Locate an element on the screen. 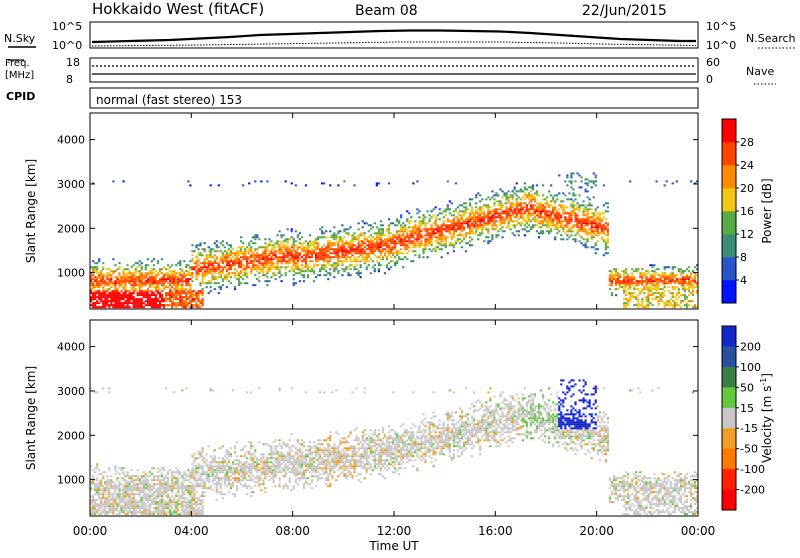  freq-tick-bottom: 8 is located at coordinates (69, 79).